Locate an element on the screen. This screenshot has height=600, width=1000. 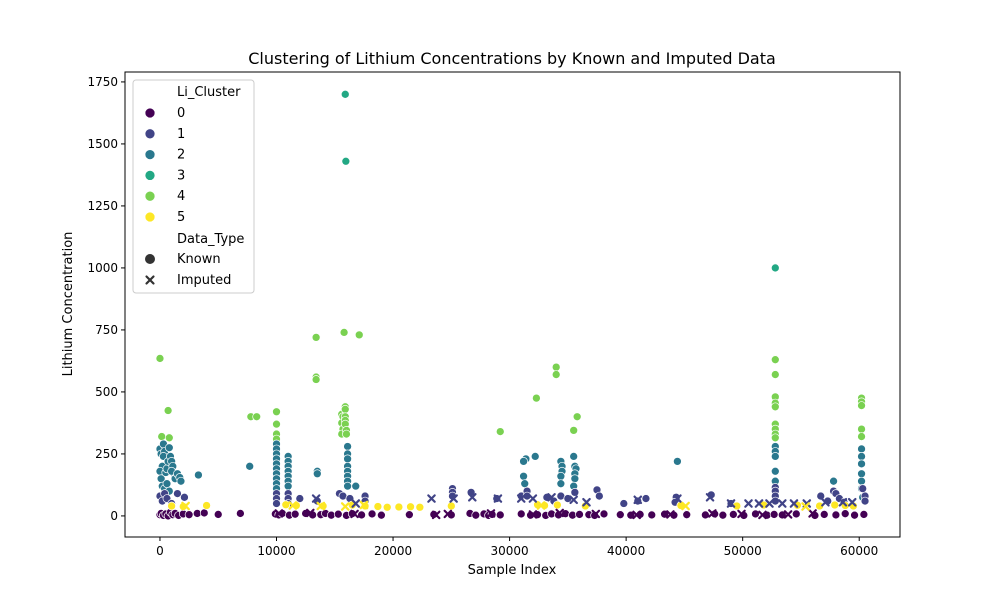
legend-entry-cluster-5: 5 is located at coordinates (164, 217).